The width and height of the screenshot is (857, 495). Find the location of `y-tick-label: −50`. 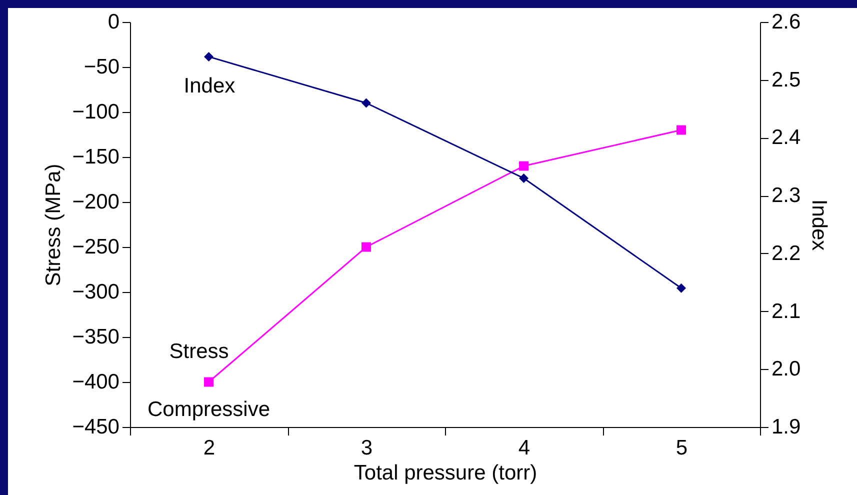

y-tick-label: −50 is located at coordinates (102, 67).